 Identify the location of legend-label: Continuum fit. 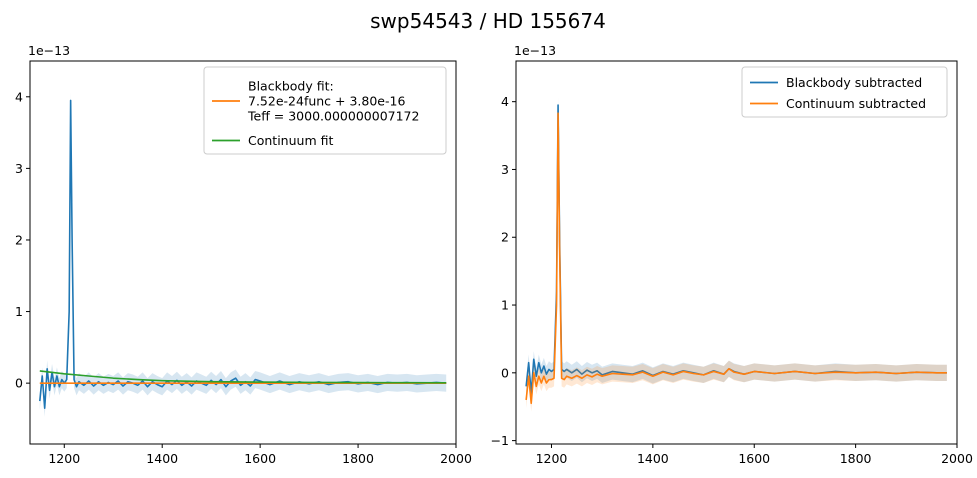
(290, 140).